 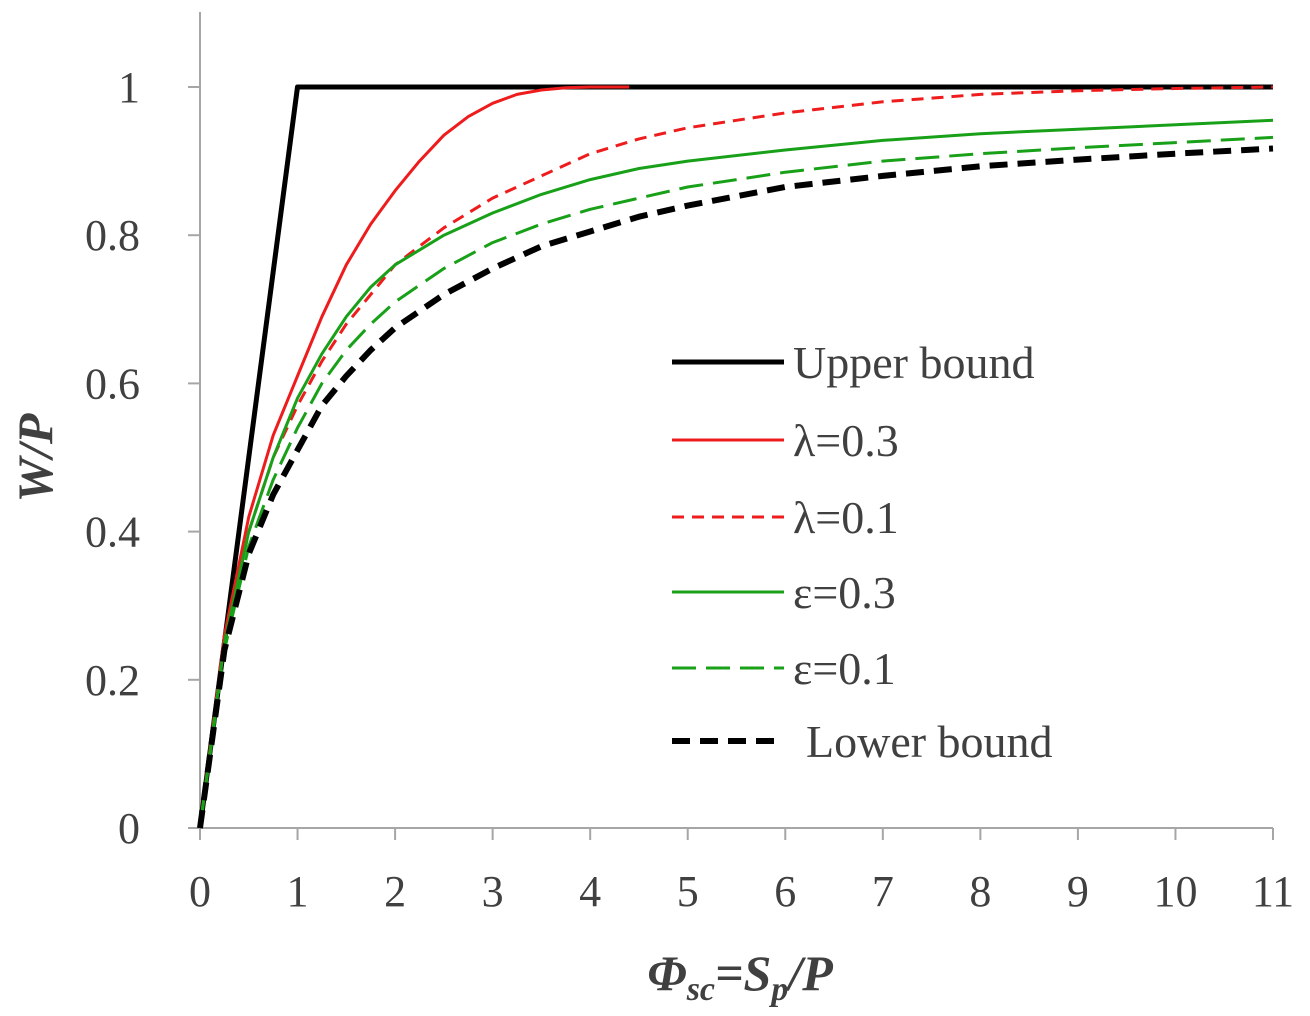 I want to click on x-tick-label: 4, so click(x=590, y=891).